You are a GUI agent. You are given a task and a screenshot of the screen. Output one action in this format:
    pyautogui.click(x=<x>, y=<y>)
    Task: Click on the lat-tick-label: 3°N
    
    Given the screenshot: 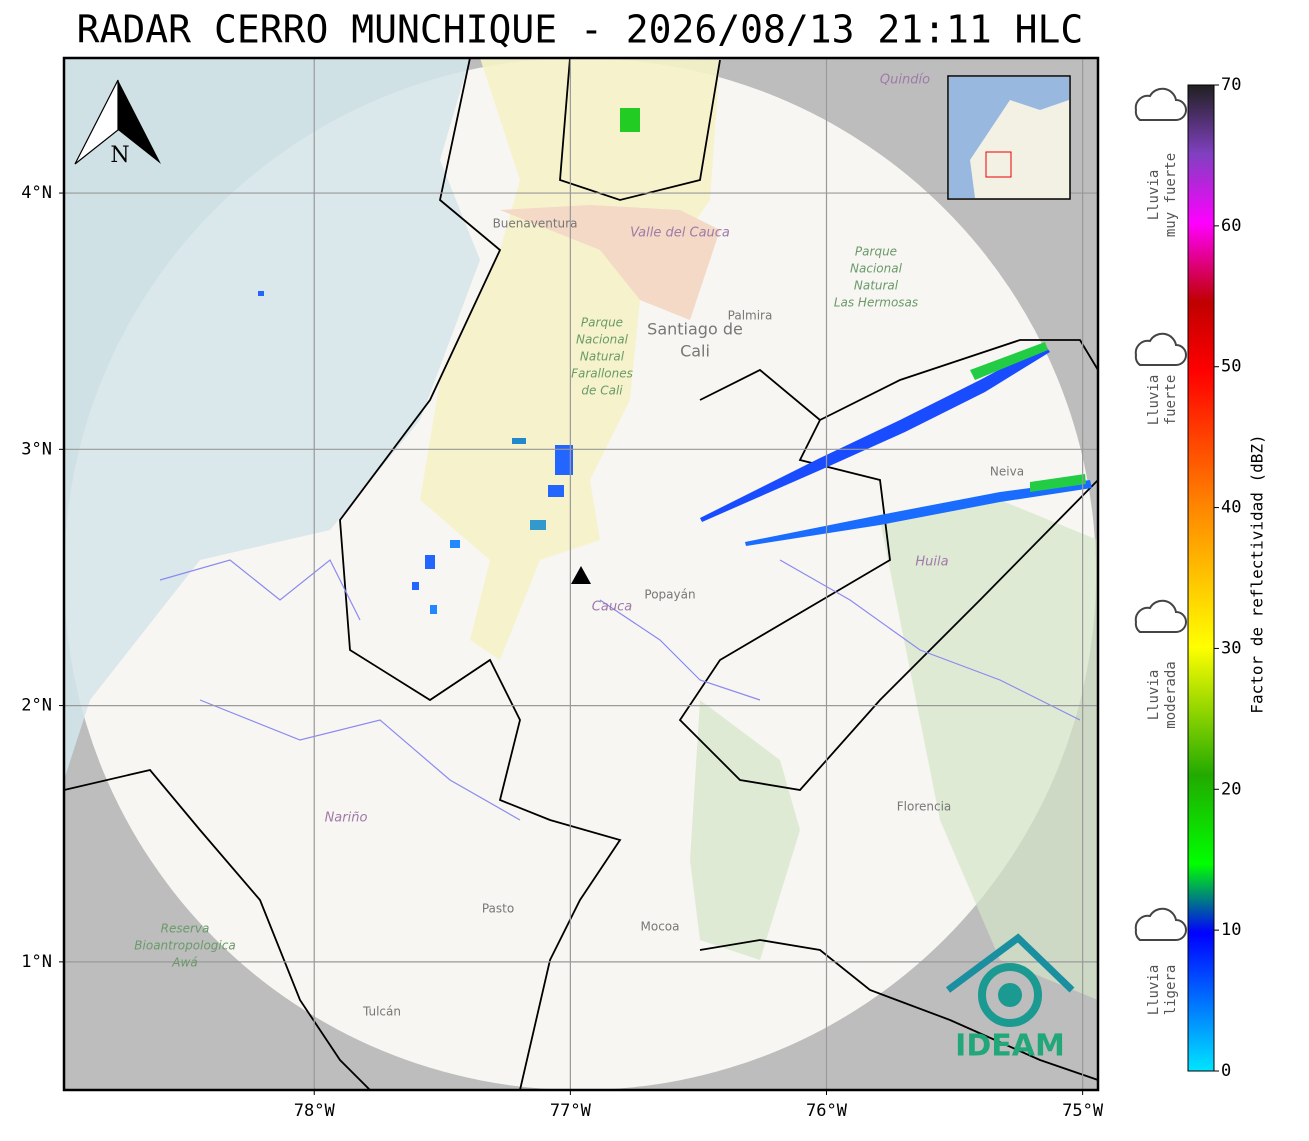 What is the action you would take?
    pyautogui.click(x=36, y=449)
    